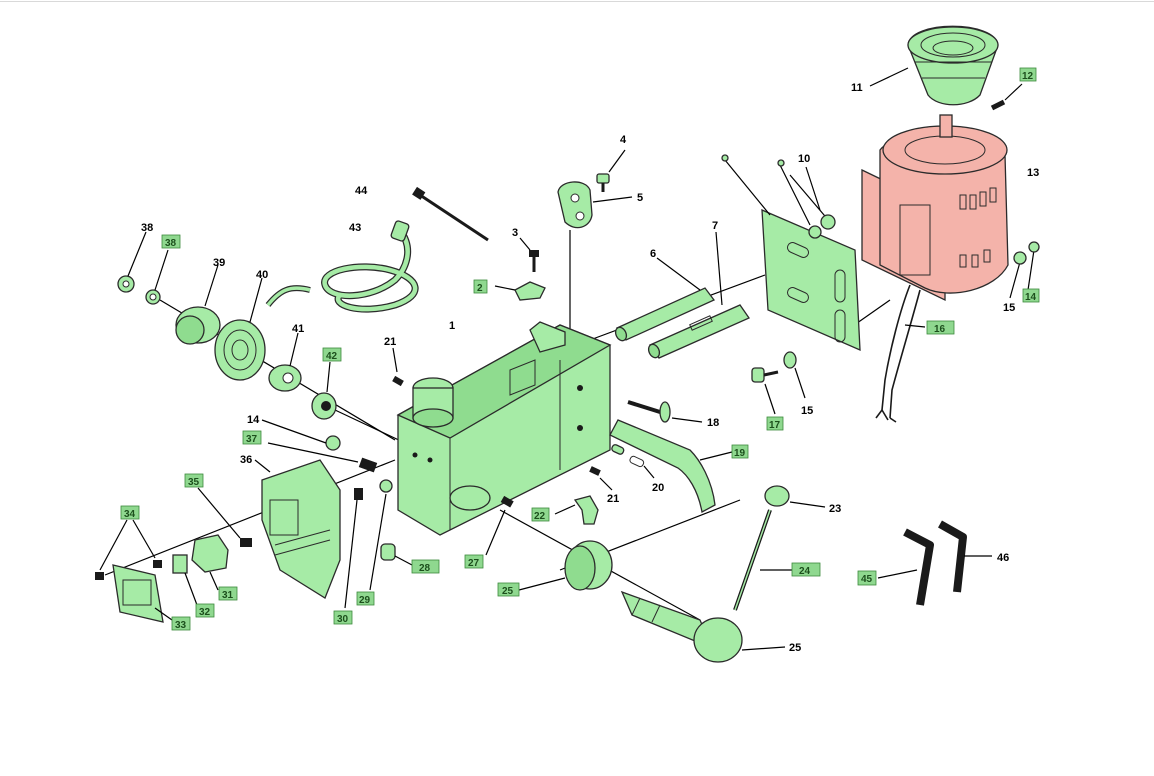 The image size is (1154, 776). Describe the element at coordinates (450, 214) in the screenshot. I see `part-44-long-bolt` at that location.